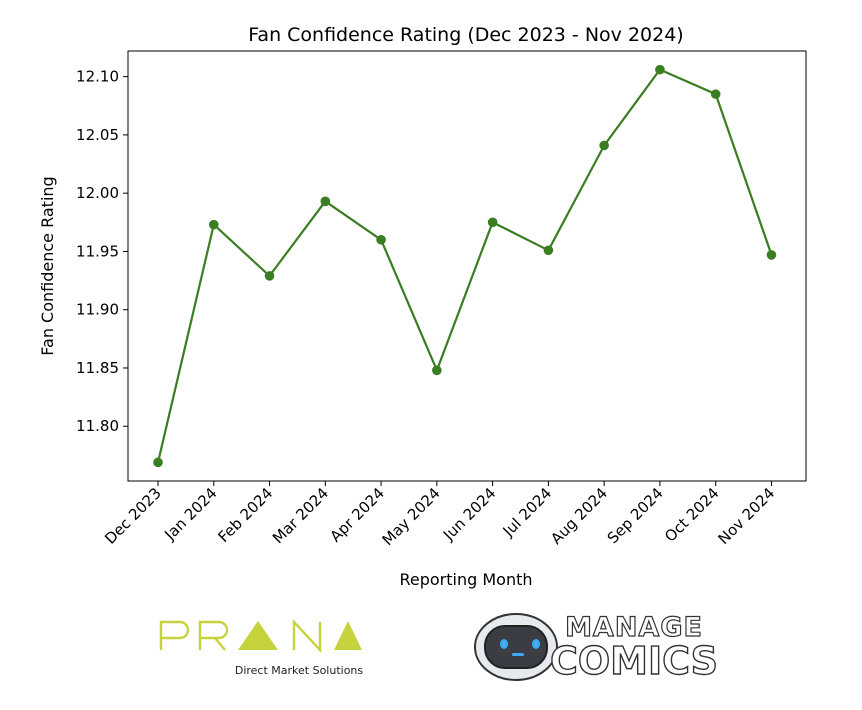 This screenshot has width=862, height=710. I want to click on x-tick-label: Mar 2024, so click(300, 515).